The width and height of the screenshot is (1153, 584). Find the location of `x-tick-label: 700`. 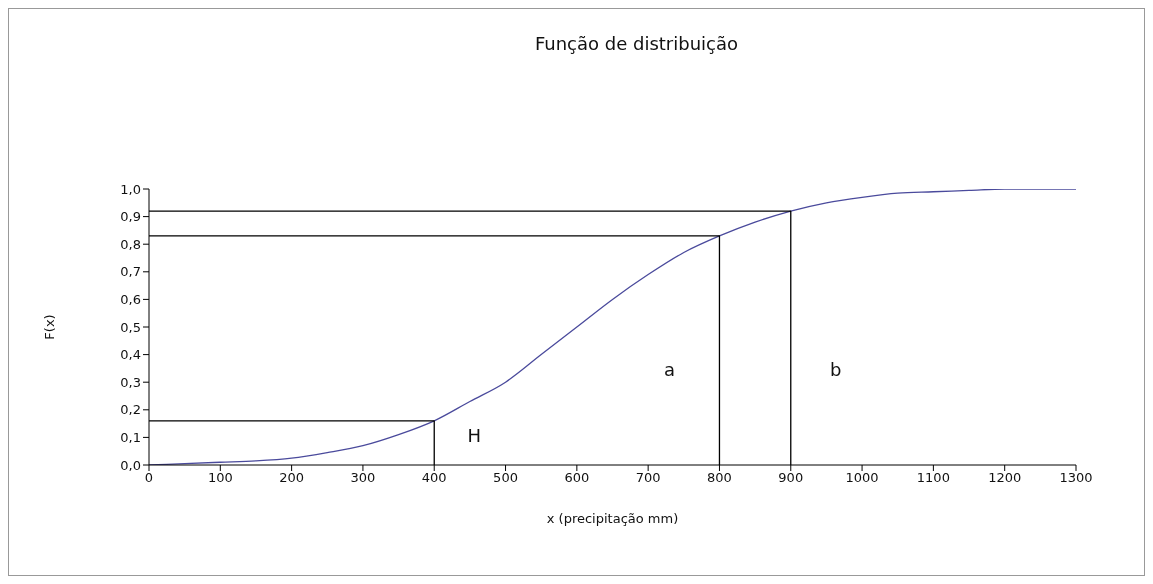

x-tick-label: 700 is located at coordinates (648, 478).